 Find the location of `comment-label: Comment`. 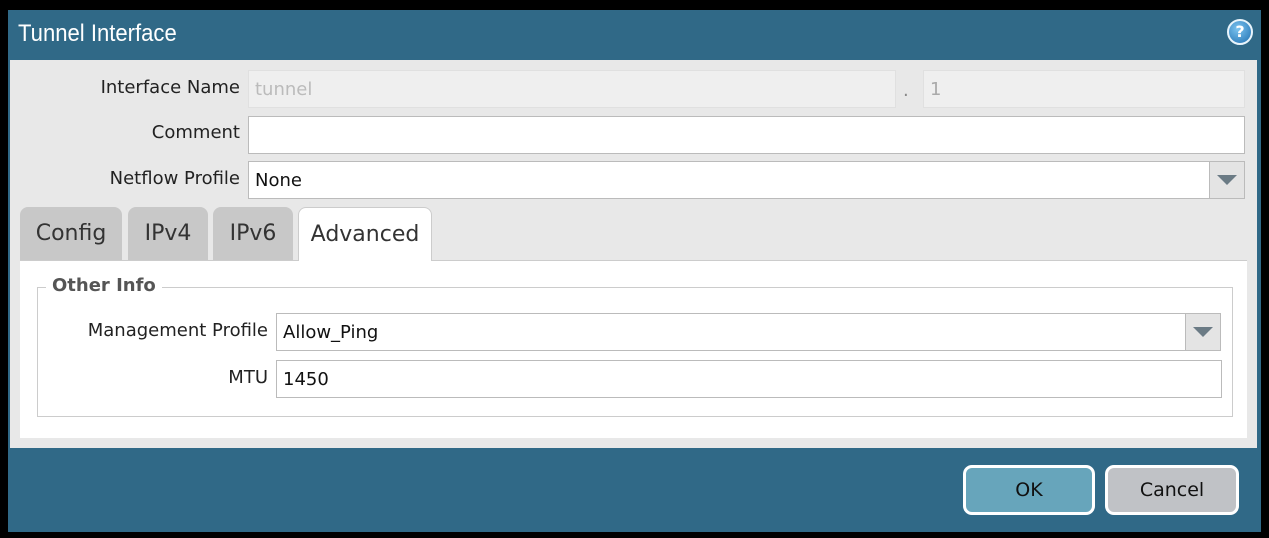

comment-label: Comment is located at coordinates (195, 132).